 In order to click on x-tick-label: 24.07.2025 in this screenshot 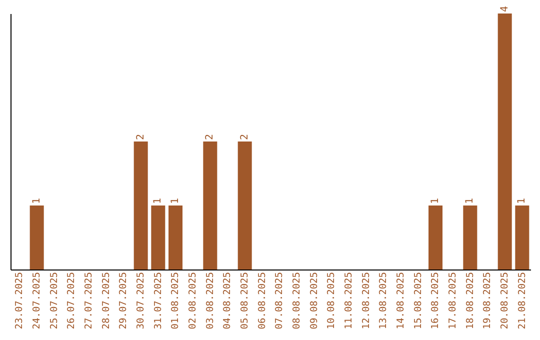, I will do `click(37, 301)`.